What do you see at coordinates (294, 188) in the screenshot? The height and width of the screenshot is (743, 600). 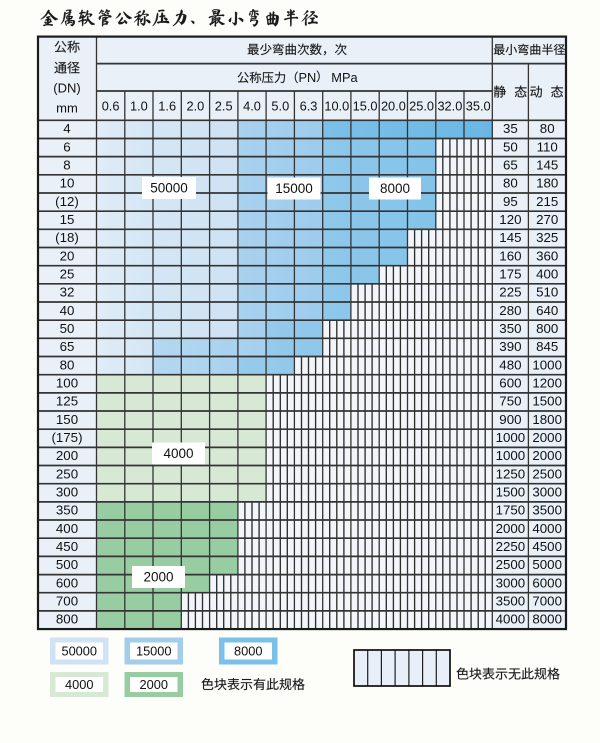 I see `svg-text: 15000` at bounding box center [294, 188].